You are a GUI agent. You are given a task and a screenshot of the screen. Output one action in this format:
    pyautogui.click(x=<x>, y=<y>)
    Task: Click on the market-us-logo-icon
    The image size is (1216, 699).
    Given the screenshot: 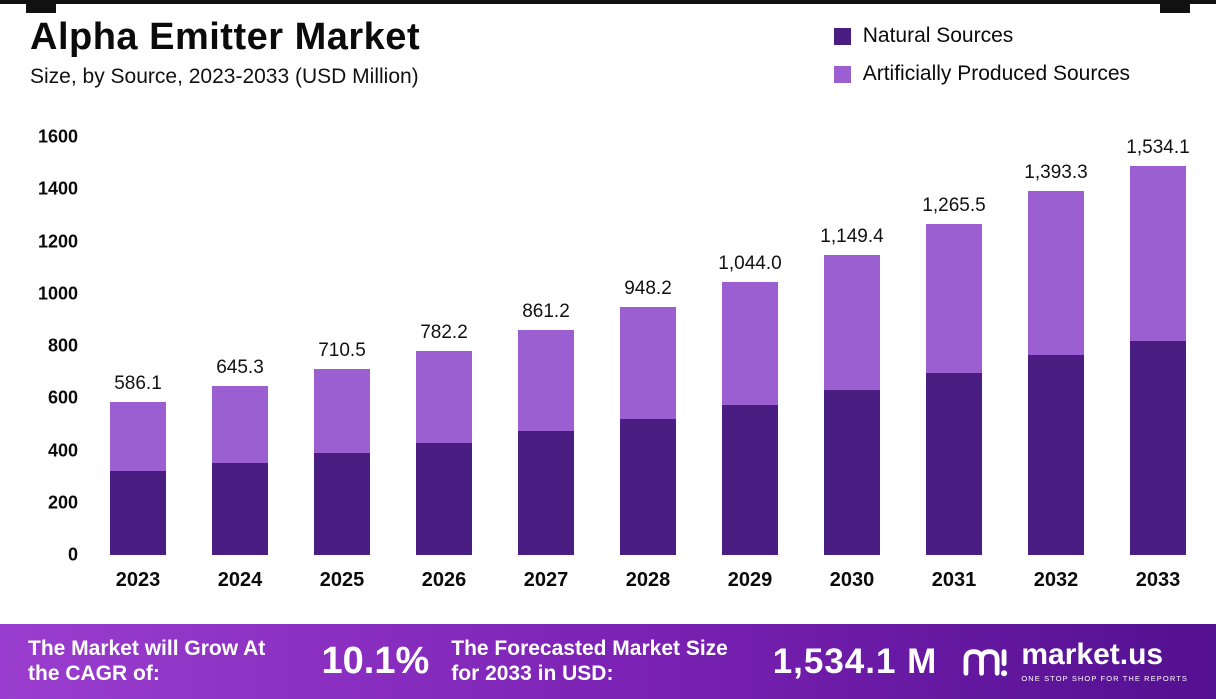 What is the action you would take?
    pyautogui.click(x=985, y=662)
    